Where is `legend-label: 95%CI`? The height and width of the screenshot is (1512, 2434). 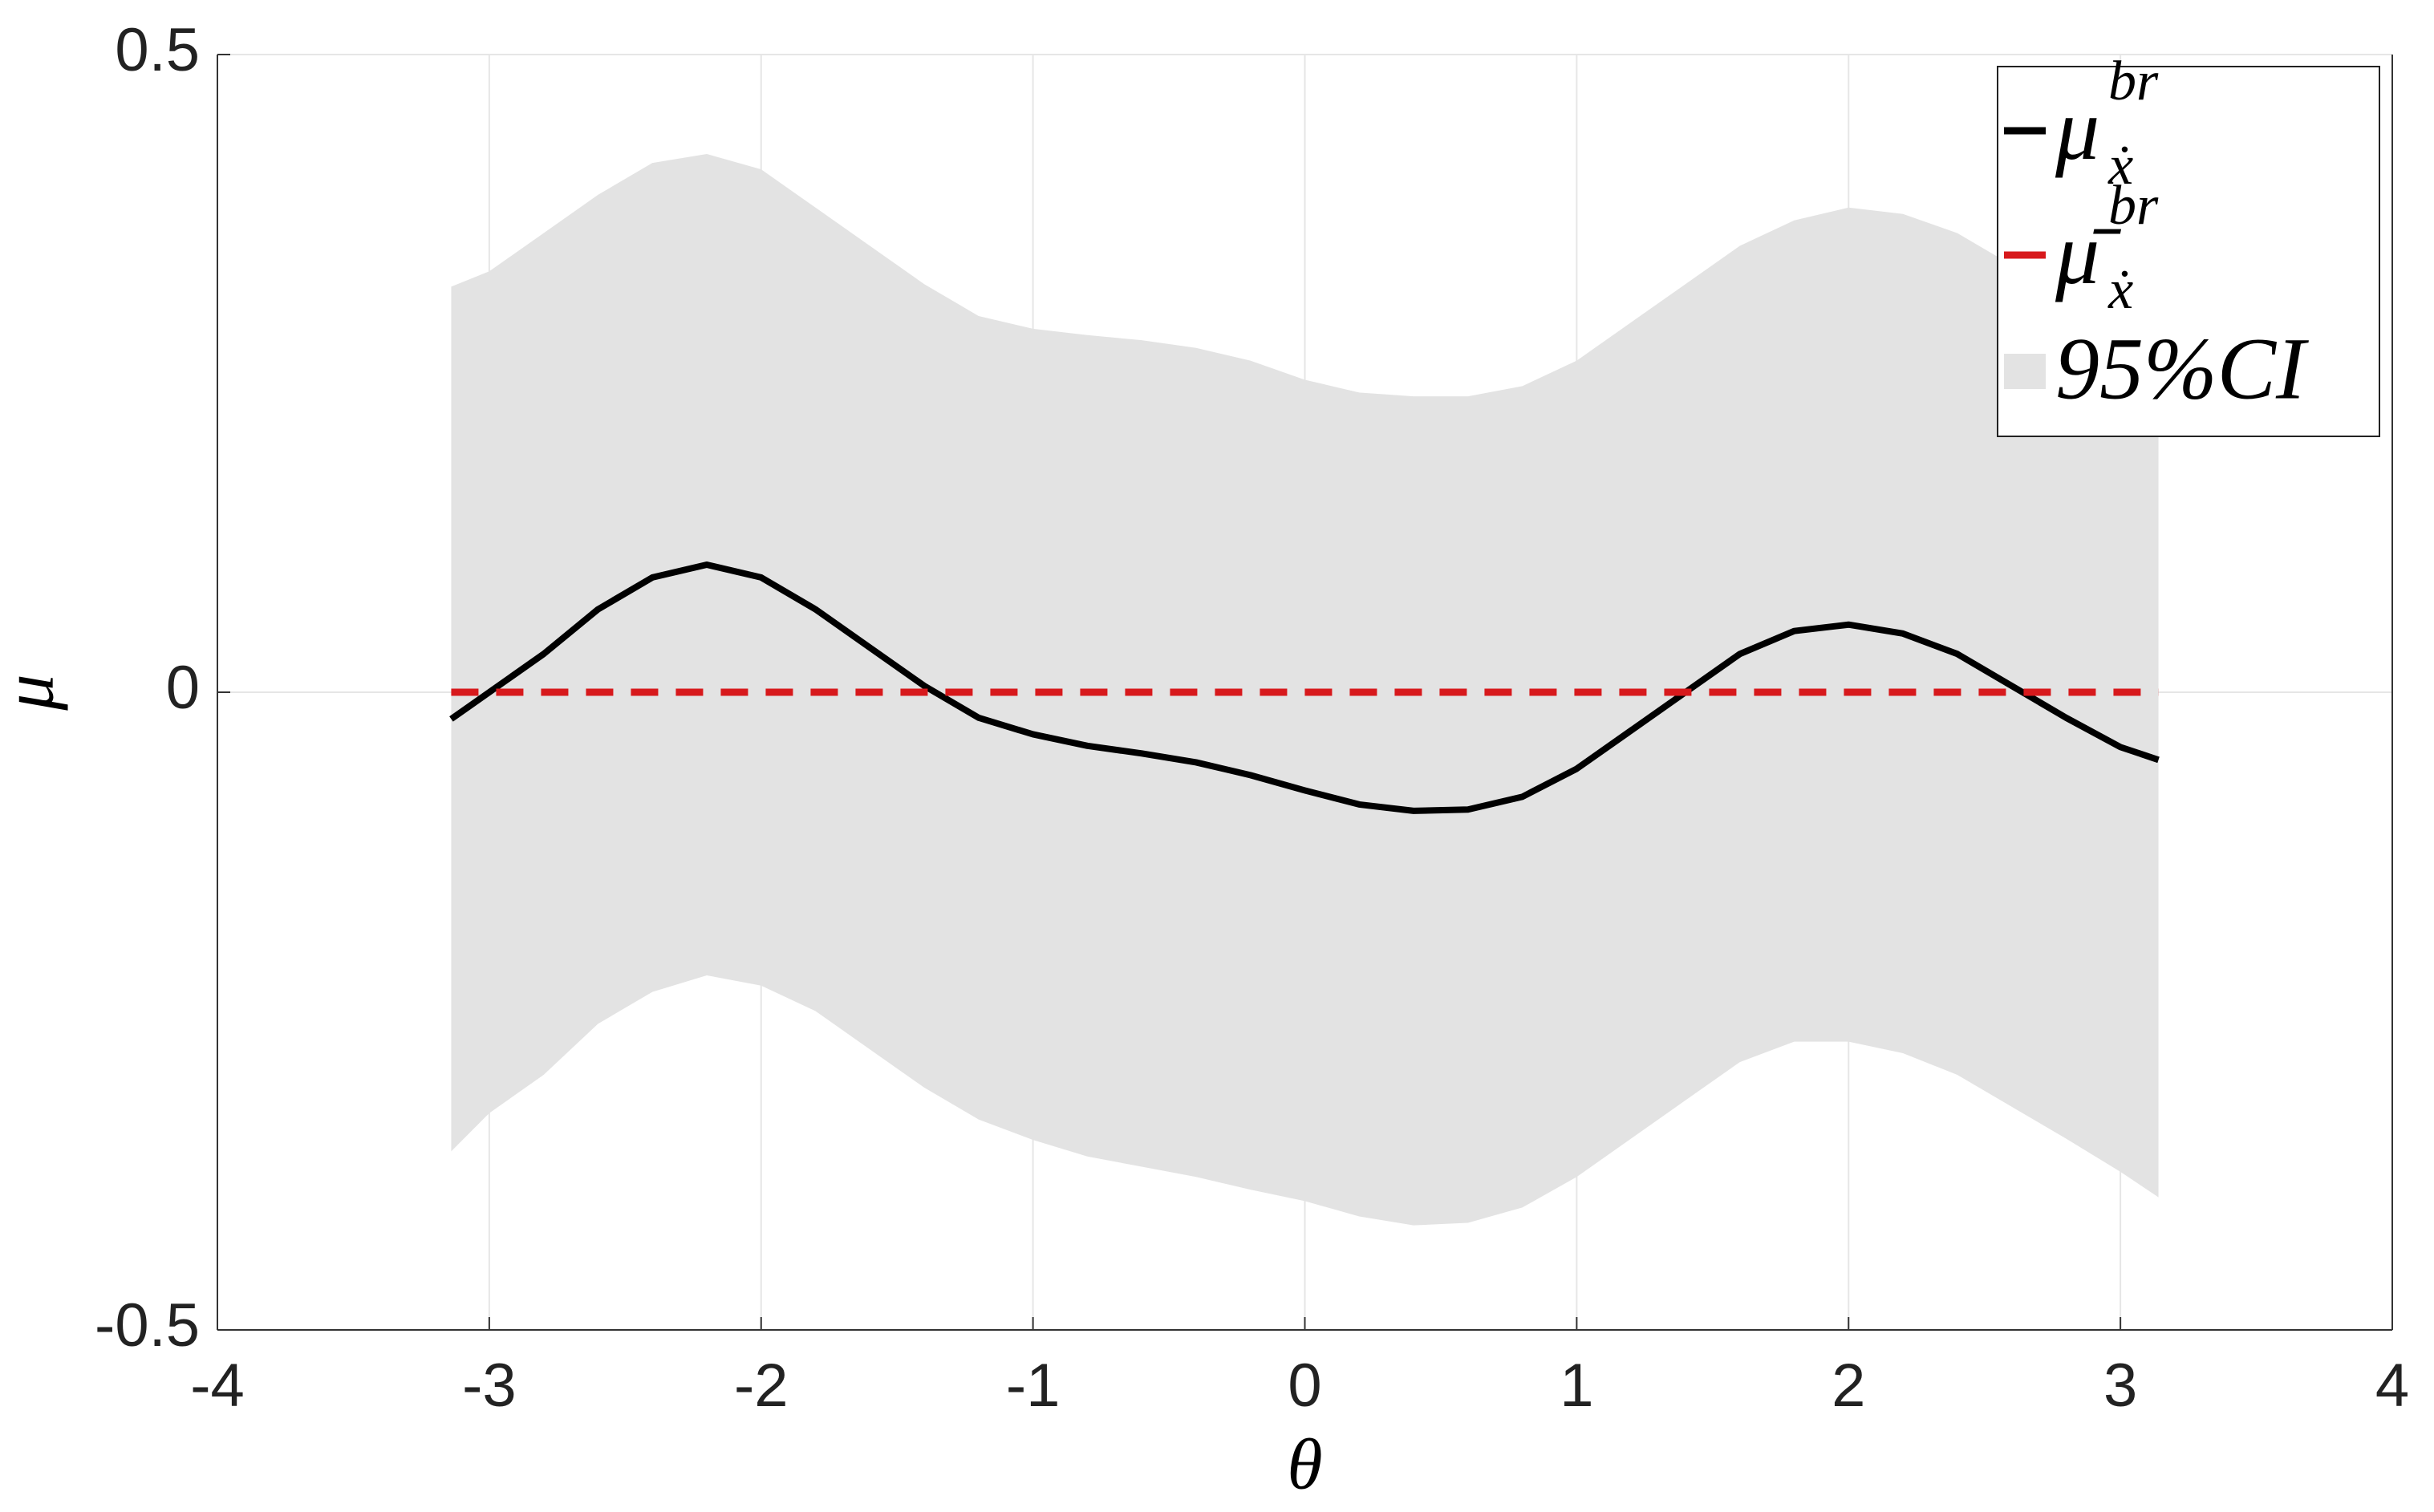 legend-label: 95%CI is located at coordinates (2182, 368).